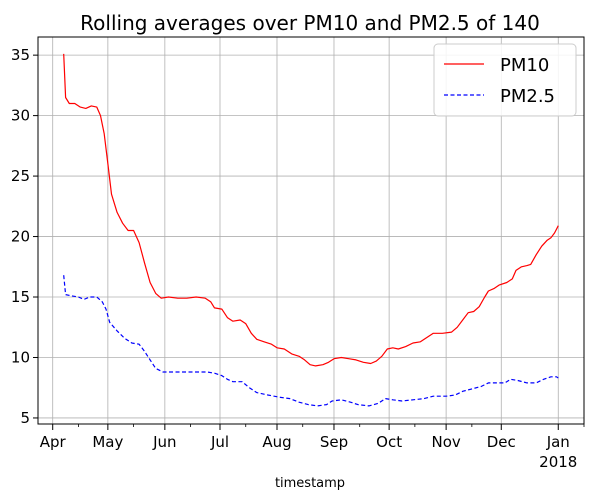 This screenshot has height=500, width=596. What do you see at coordinates (20, 116) in the screenshot?
I see `y-tick-label: 30` at bounding box center [20, 116].